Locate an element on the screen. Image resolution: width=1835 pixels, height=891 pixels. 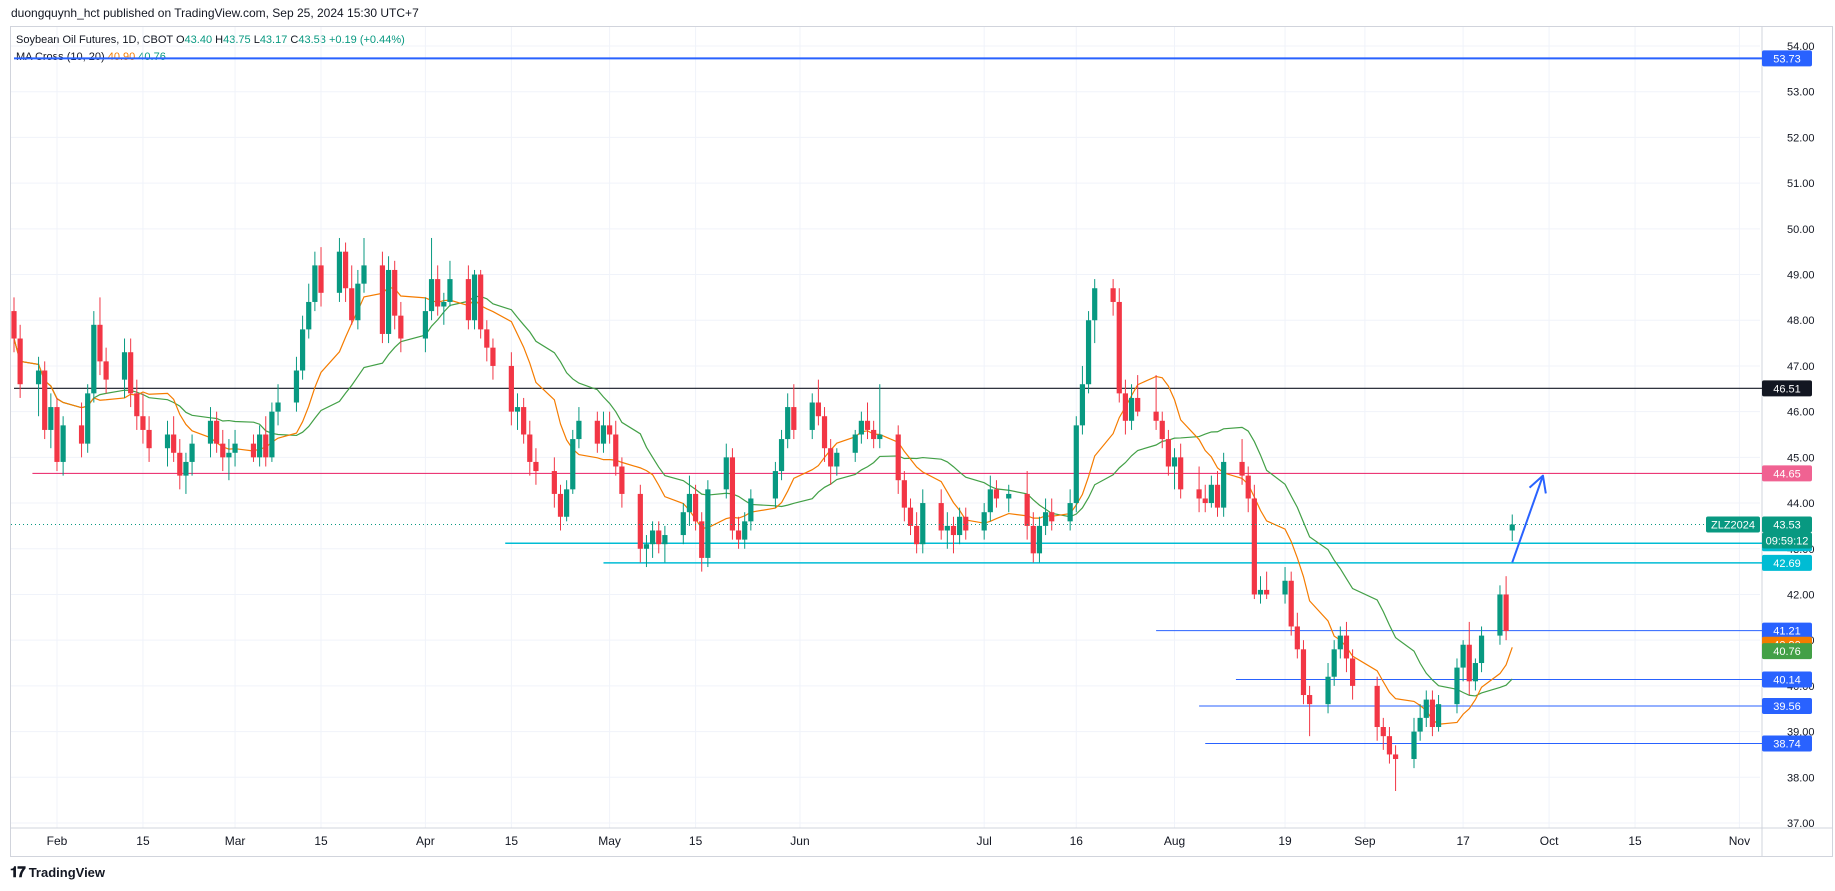
price-axis-tag-text: 42.69 is located at coordinates (1787, 564).